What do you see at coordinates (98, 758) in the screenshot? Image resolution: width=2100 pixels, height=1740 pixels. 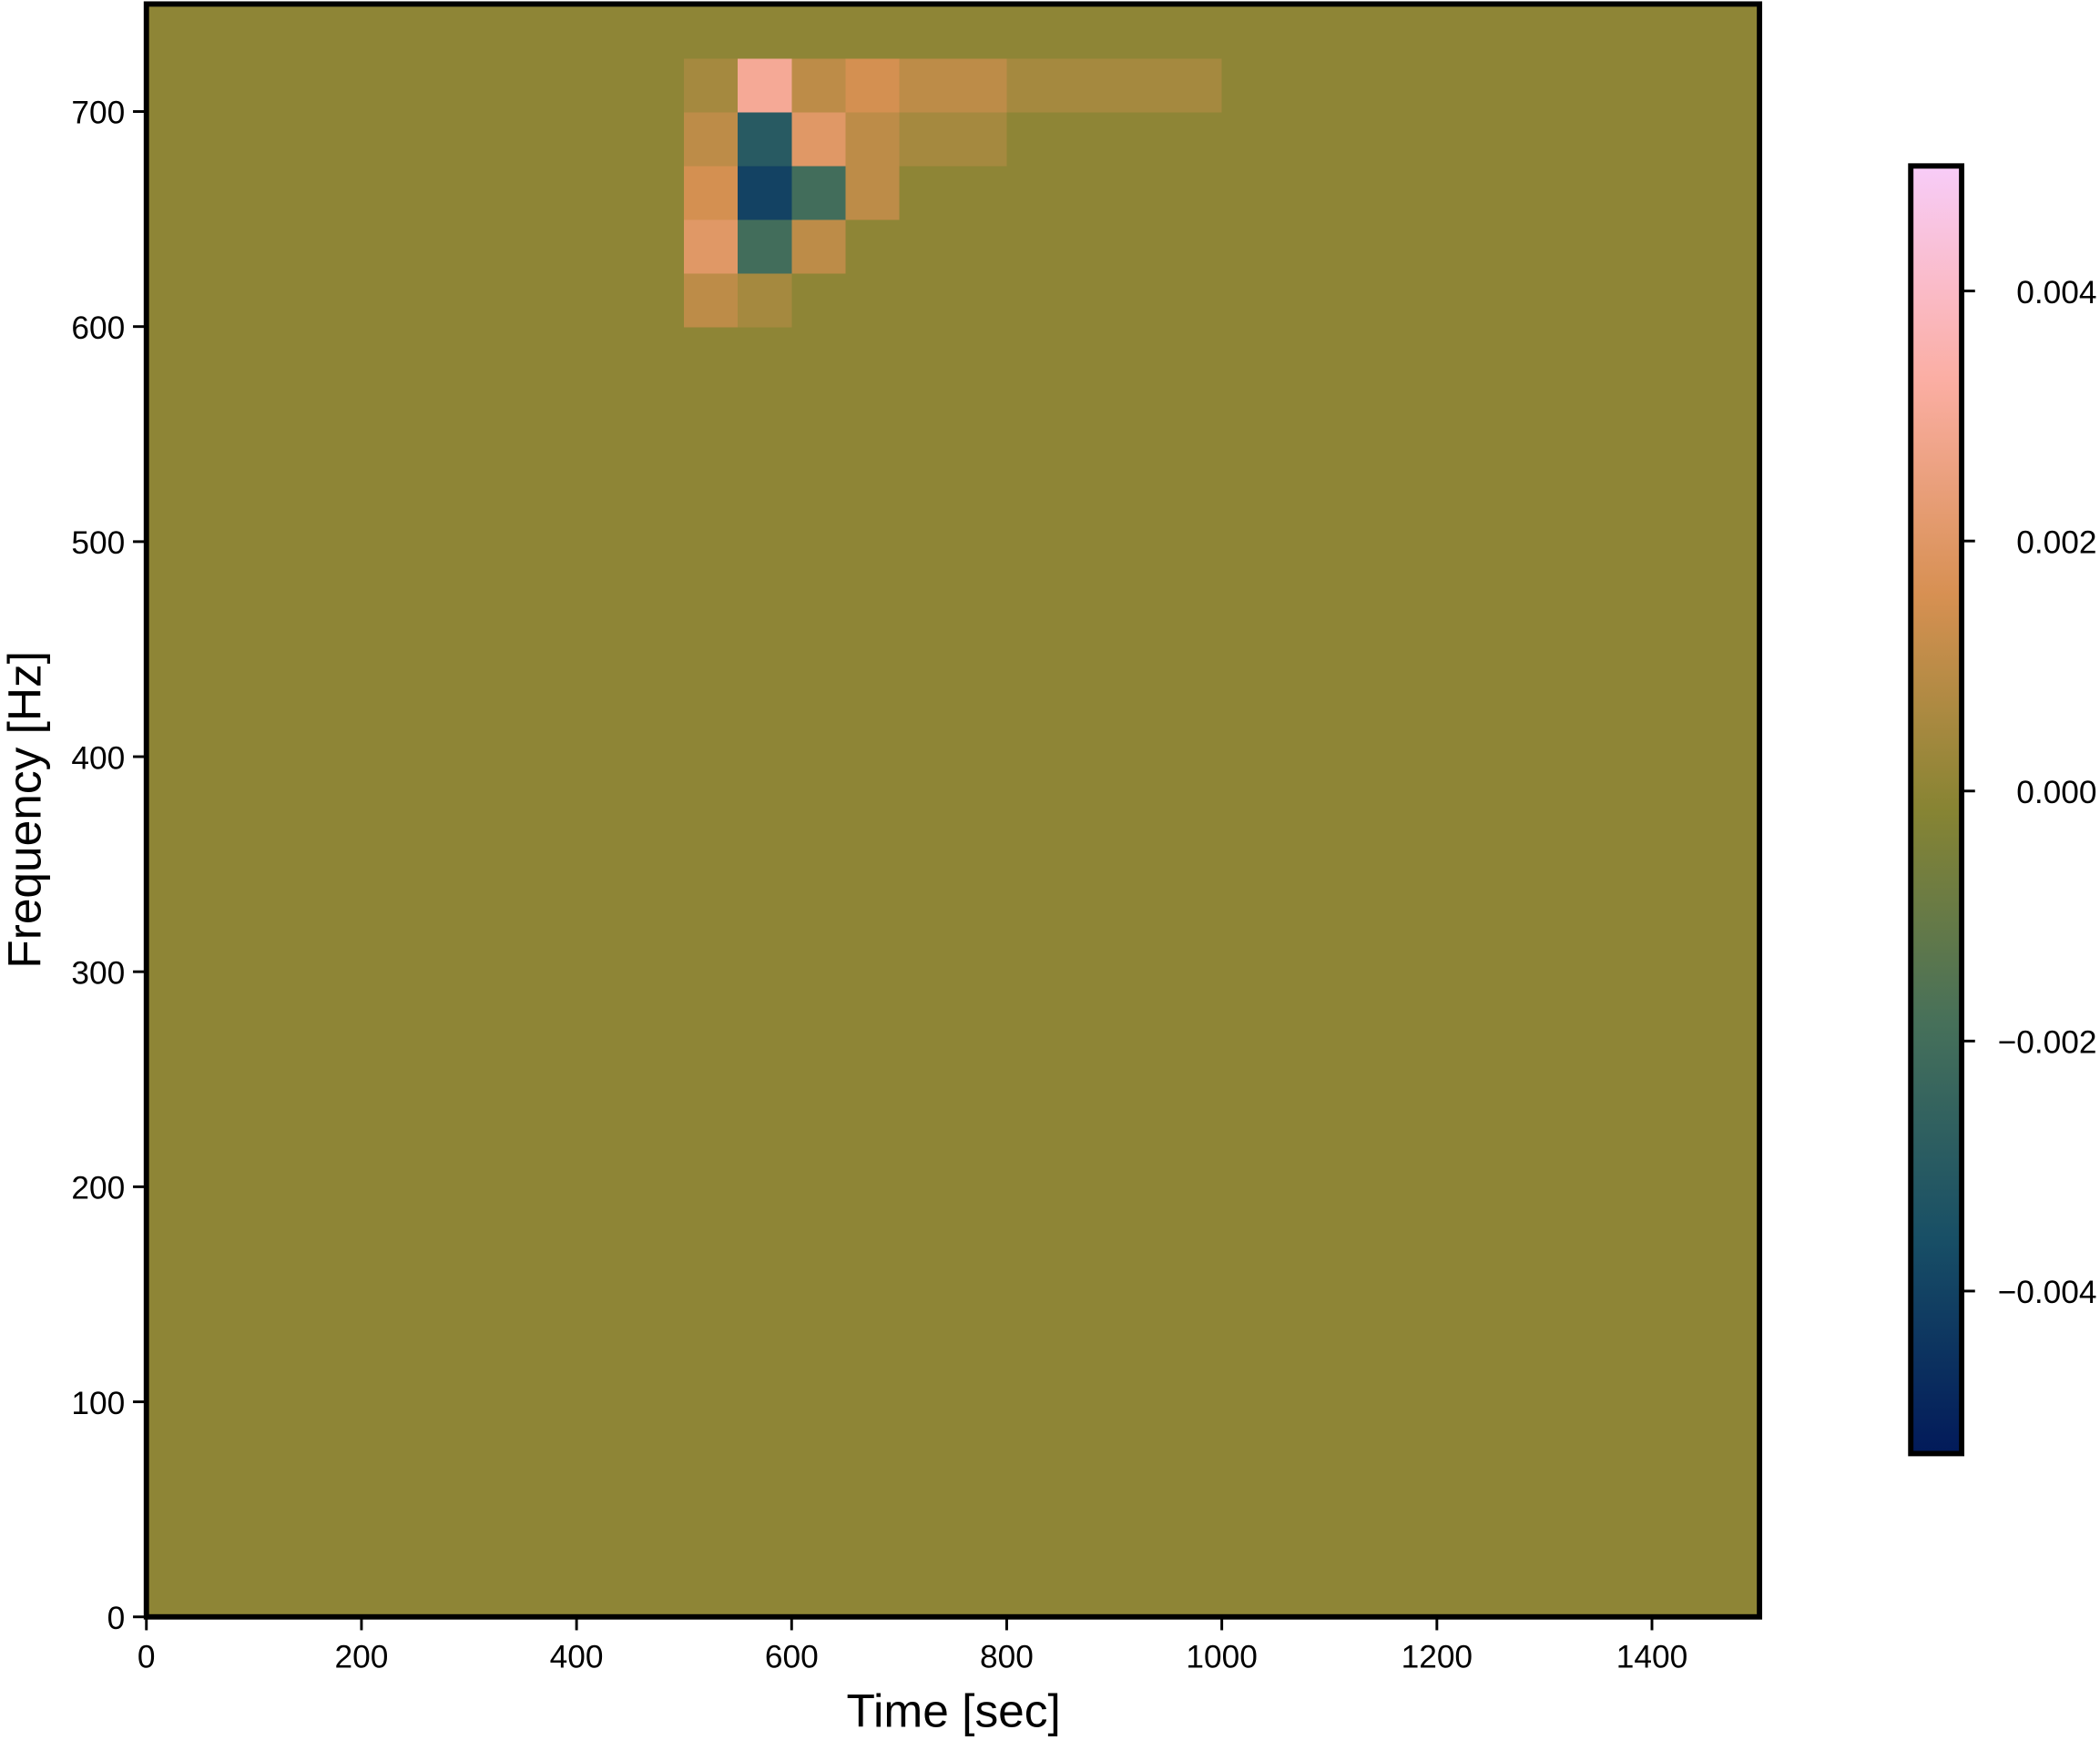 I see `y-tick-label: 400` at bounding box center [98, 758].